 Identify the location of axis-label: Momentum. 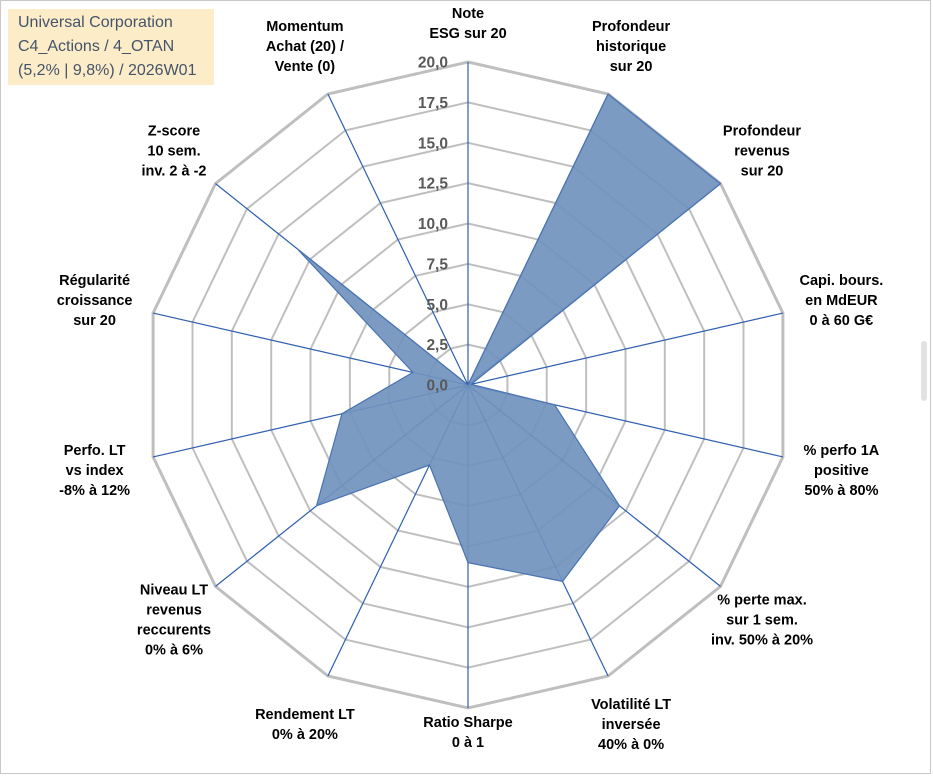
(304, 27).